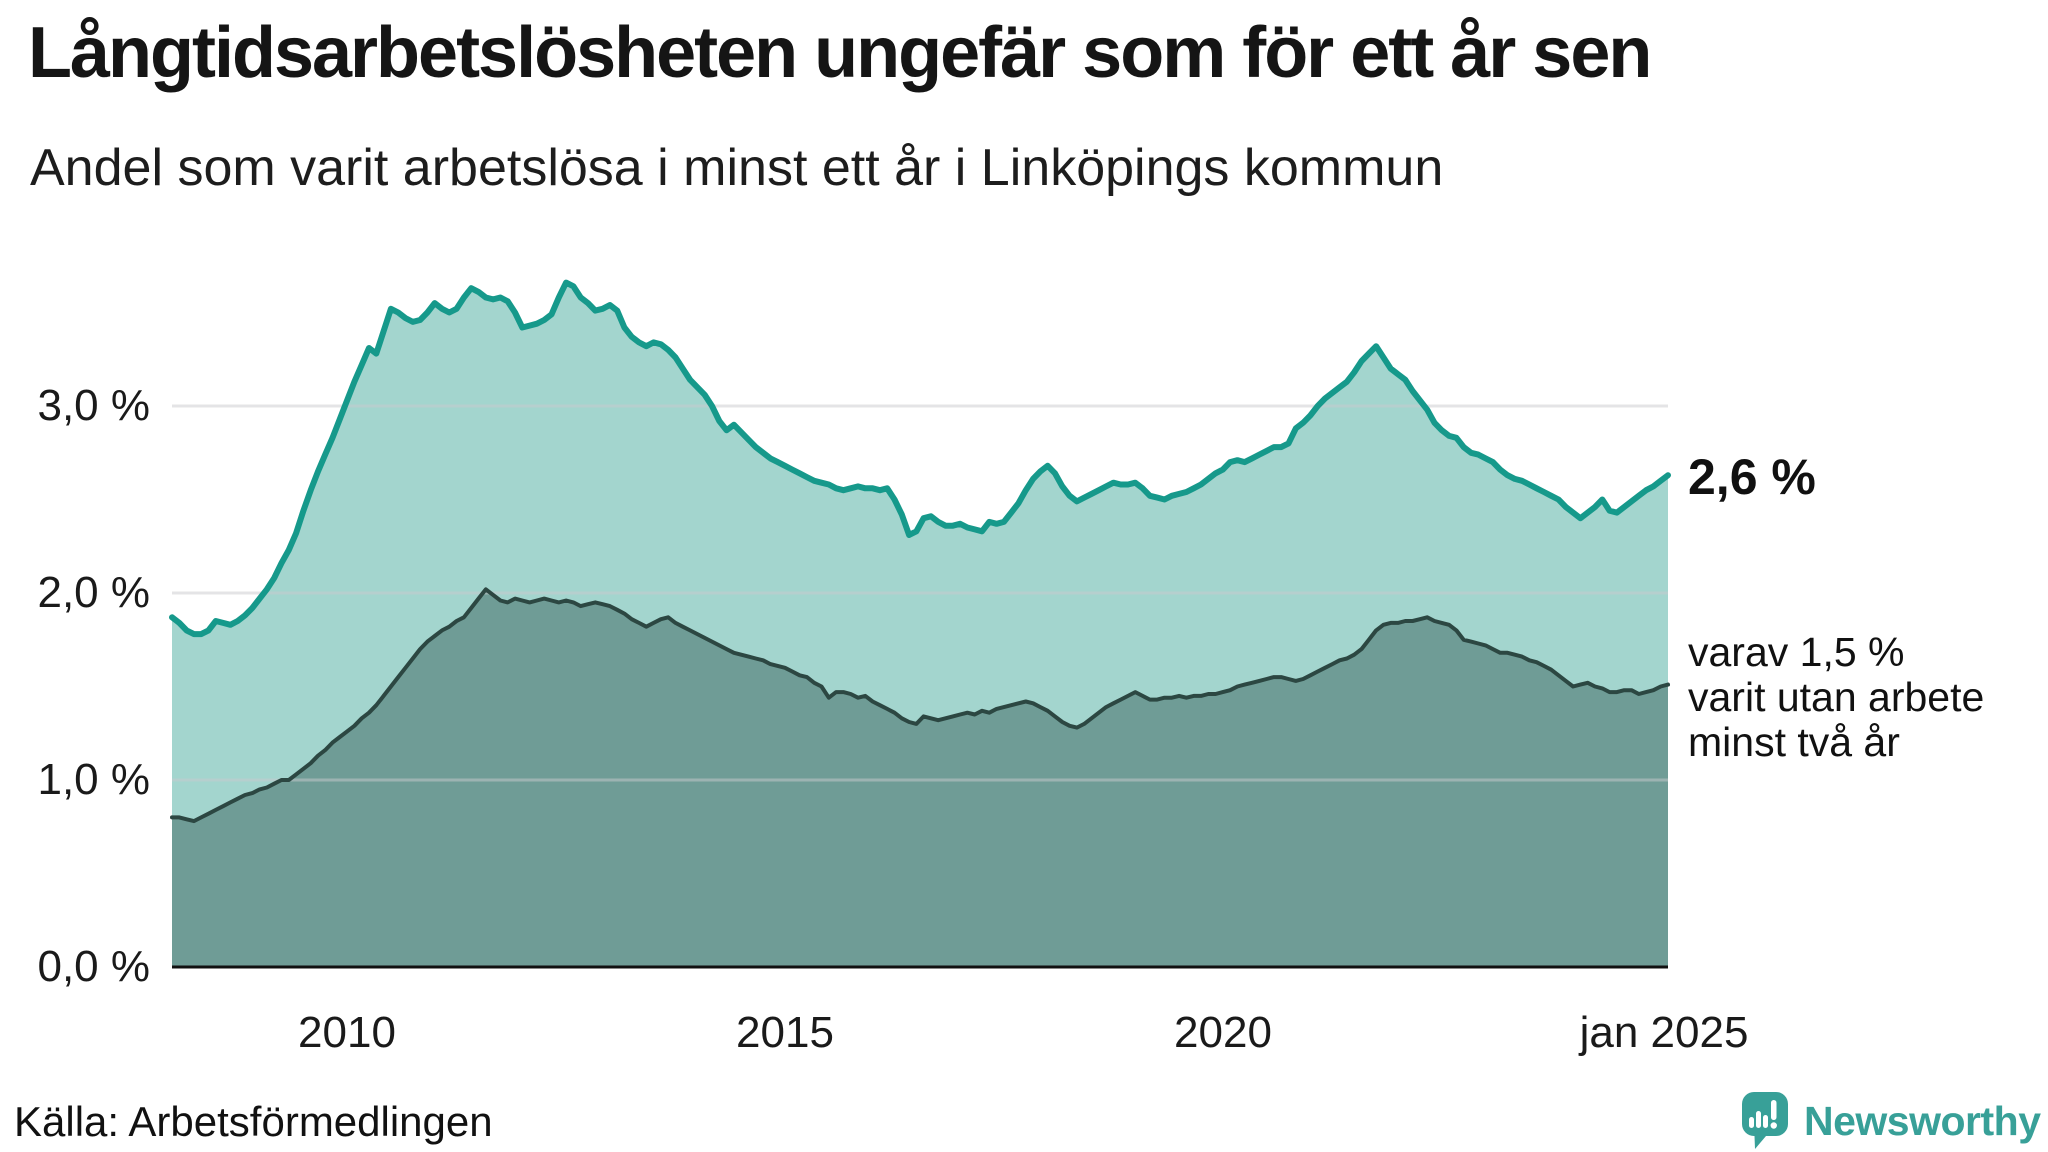  What do you see at coordinates (785, 1032) in the screenshot?
I see `x-axis-label-2015: 2015` at bounding box center [785, 1032].